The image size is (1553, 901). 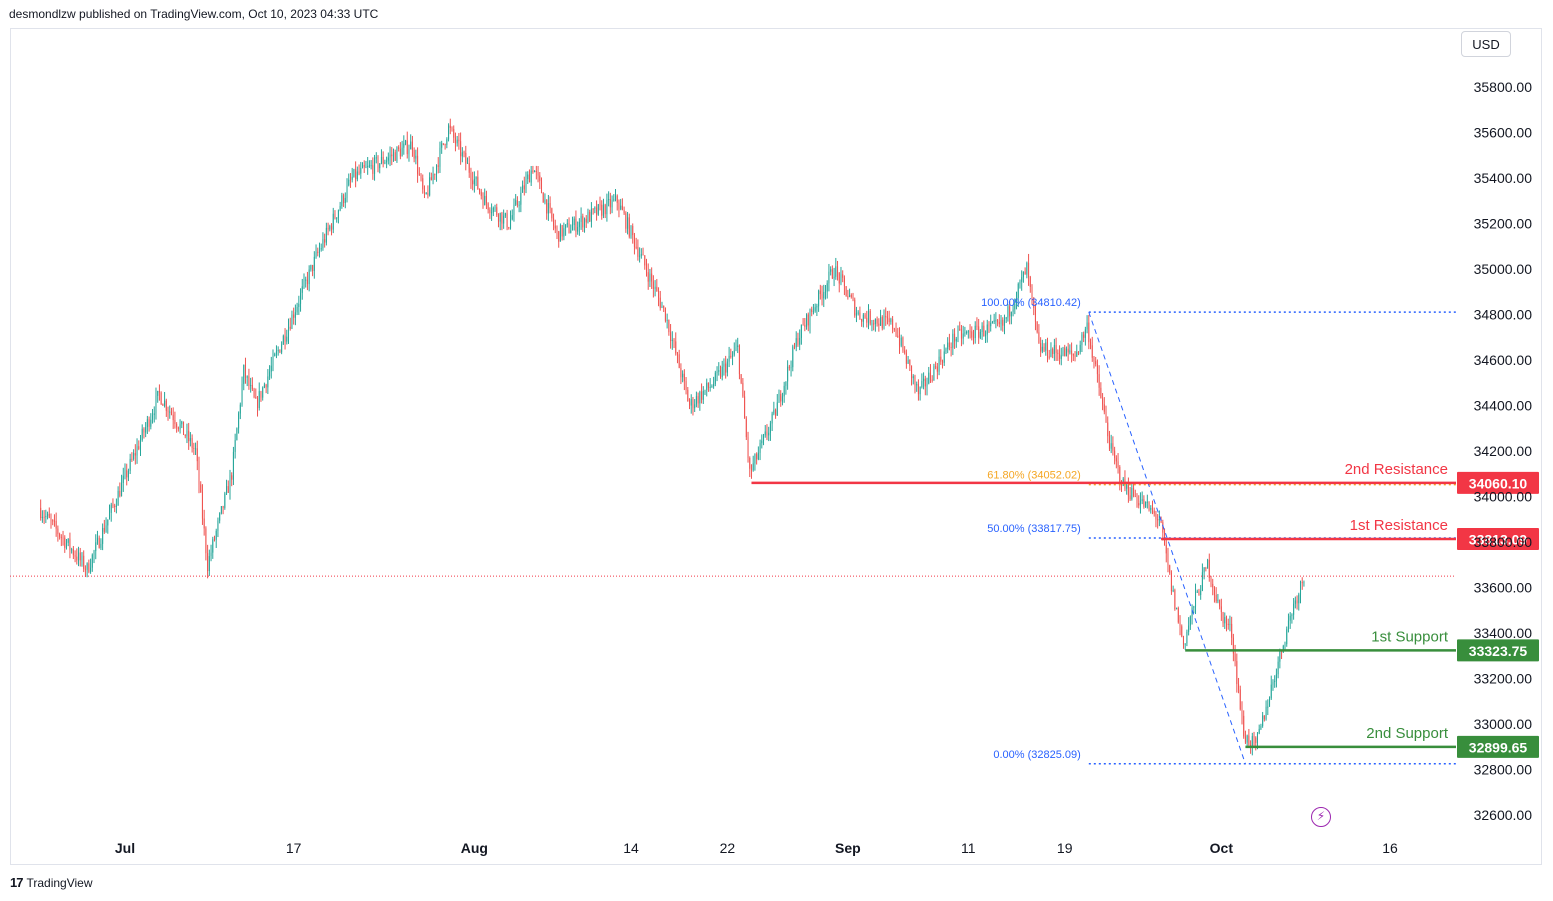 I want to click on lightning-icon: ⚡, so click(x=1321, y=817).